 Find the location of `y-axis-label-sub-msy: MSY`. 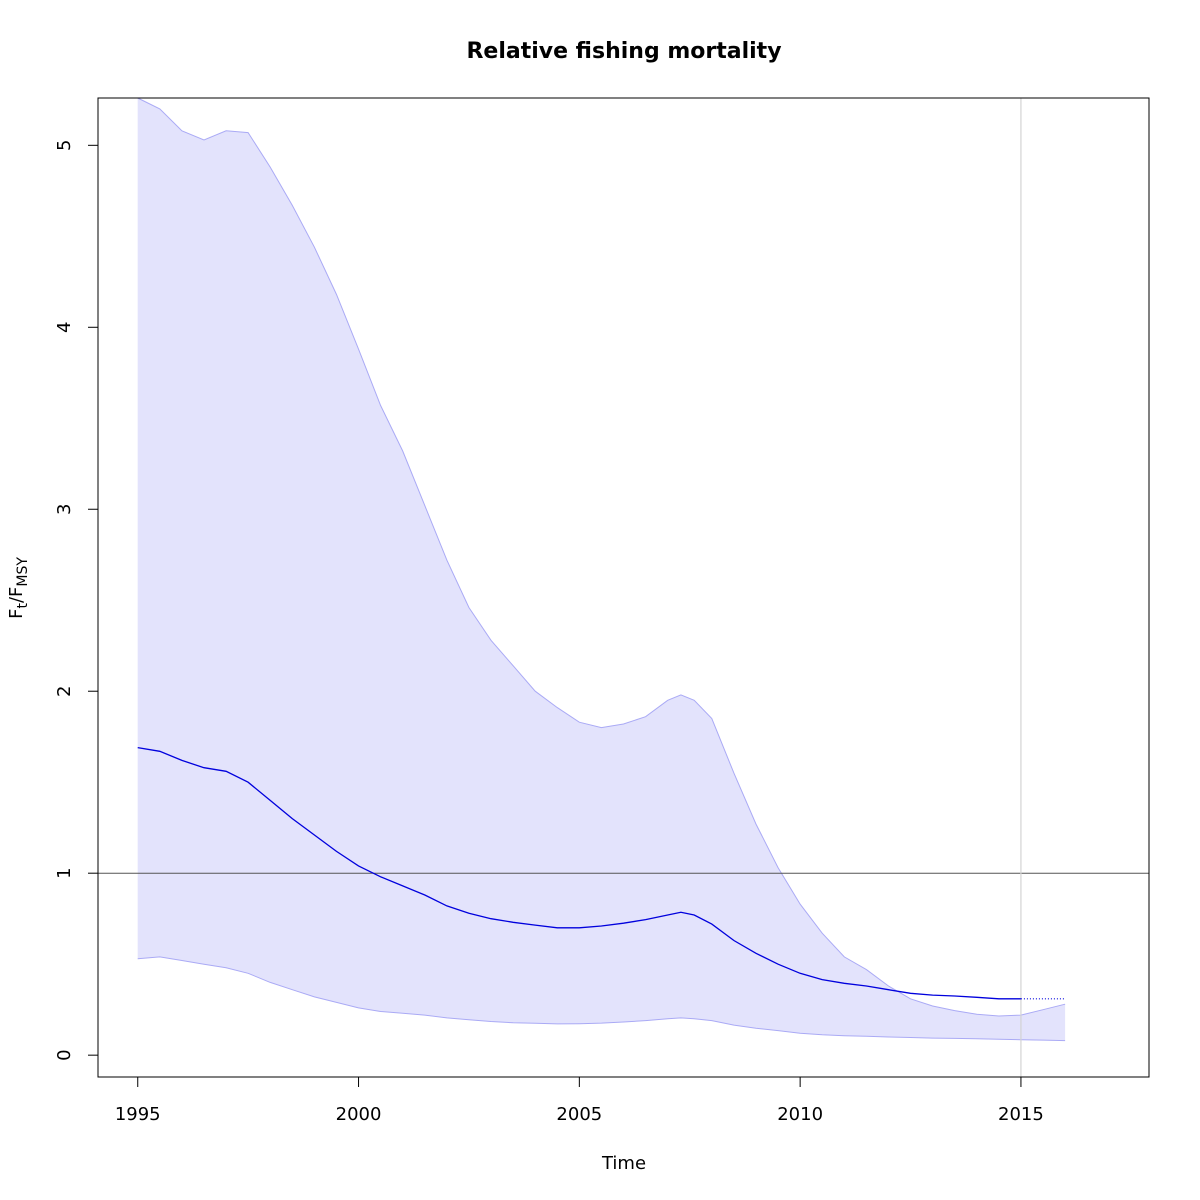

y-axis-label-sub-msy: MSY is located at coordinates (23, 572).